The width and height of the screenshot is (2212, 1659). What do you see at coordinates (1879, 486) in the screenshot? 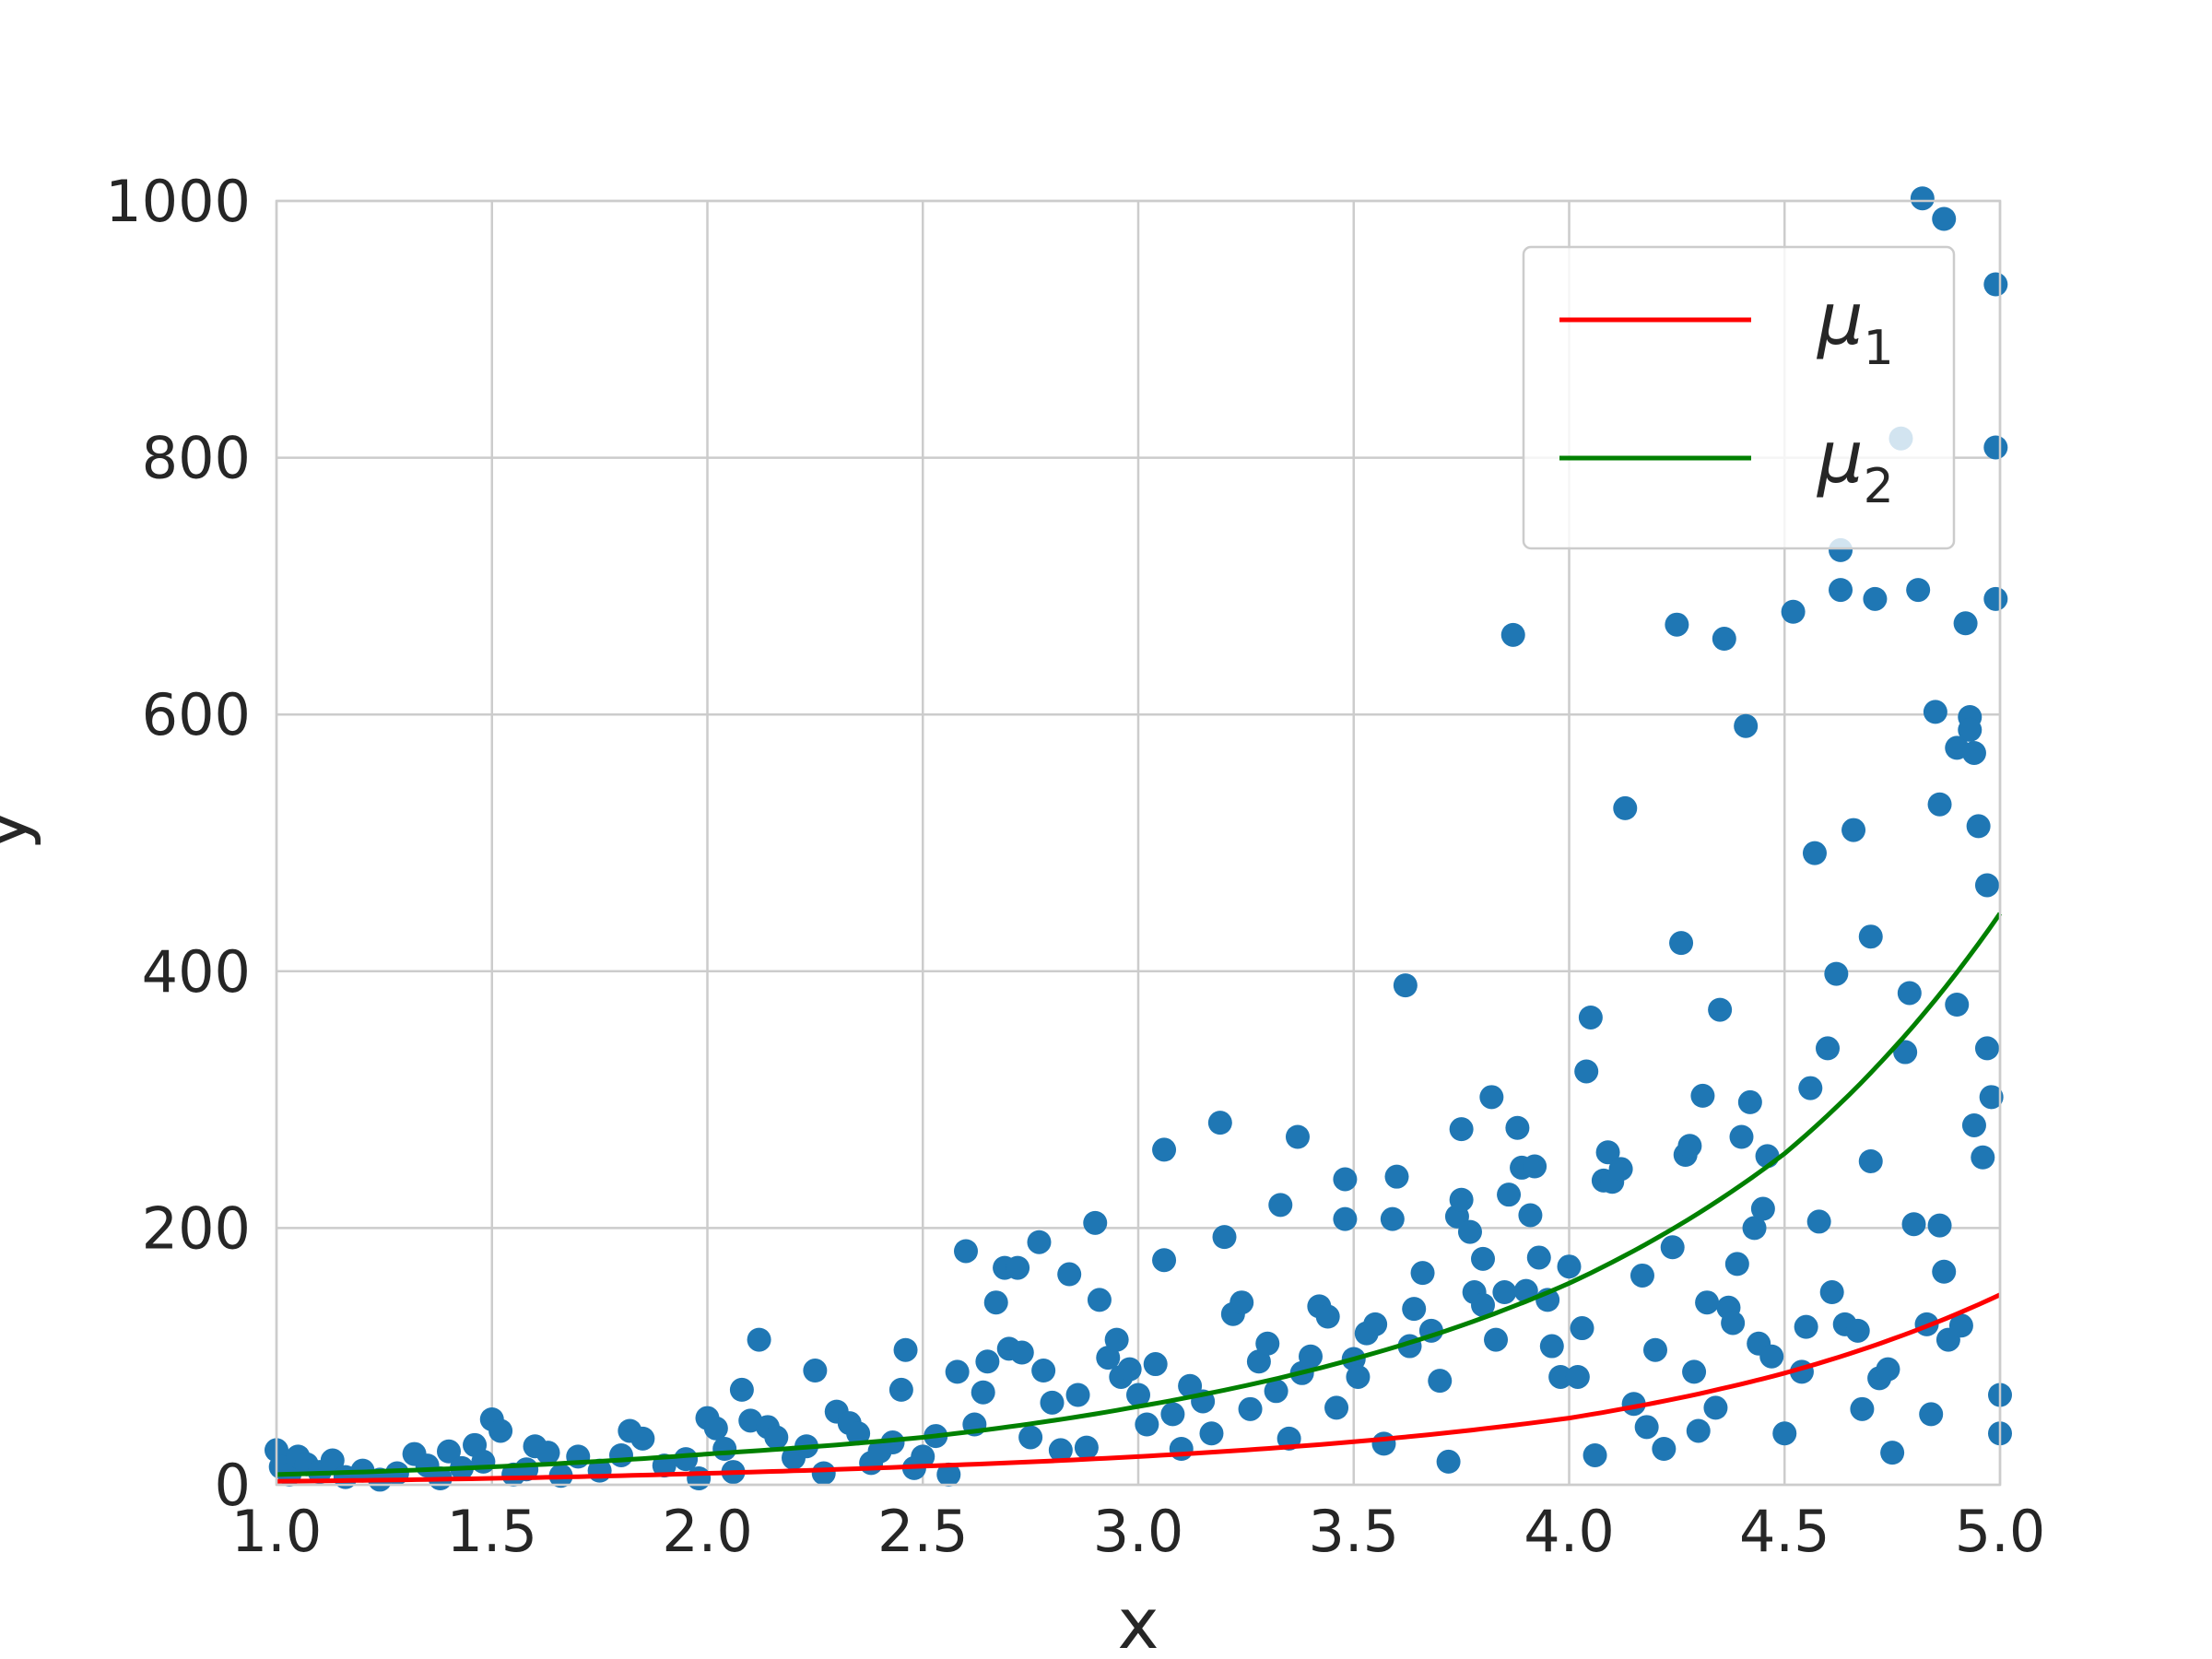
I see `legend-mu2-subscript: 2` at bounding box center [1879, 486].